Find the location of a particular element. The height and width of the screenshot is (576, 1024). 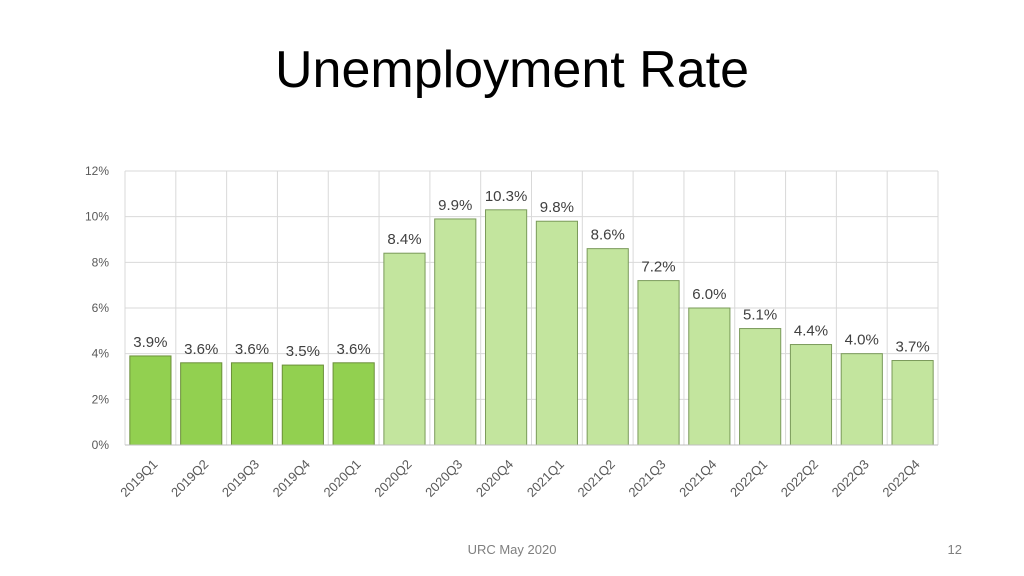

x-tick-label: 2019Q3 is located at coordinates (240, 478).